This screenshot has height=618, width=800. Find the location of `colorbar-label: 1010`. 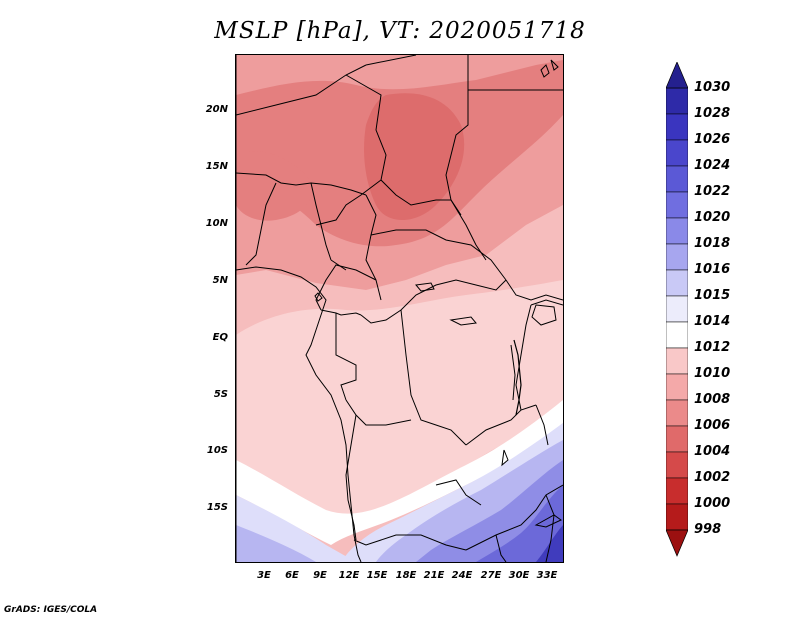

colorbar-label: 1010 is located at coordinates (712, 373).